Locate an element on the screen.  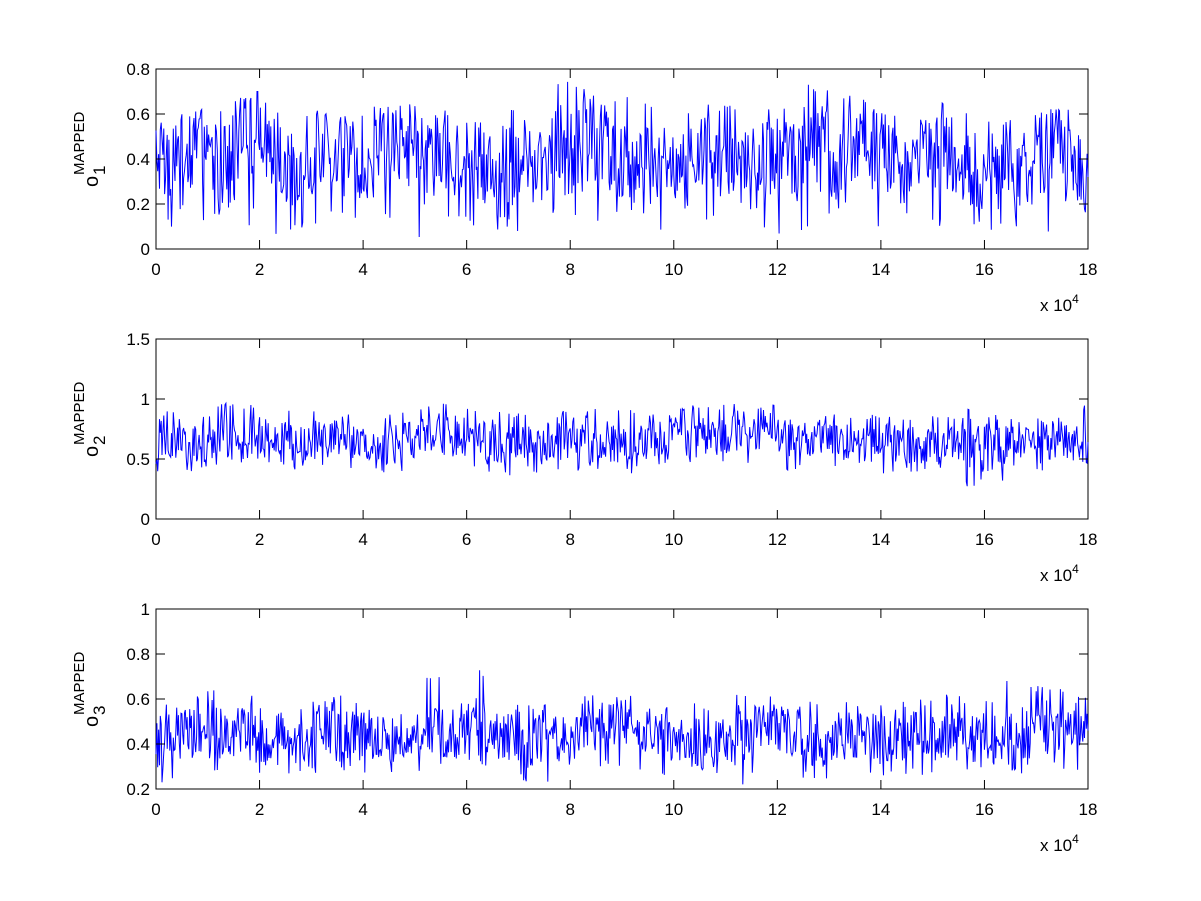
y-label-sub: 3 is located at coordinates (99, 710).